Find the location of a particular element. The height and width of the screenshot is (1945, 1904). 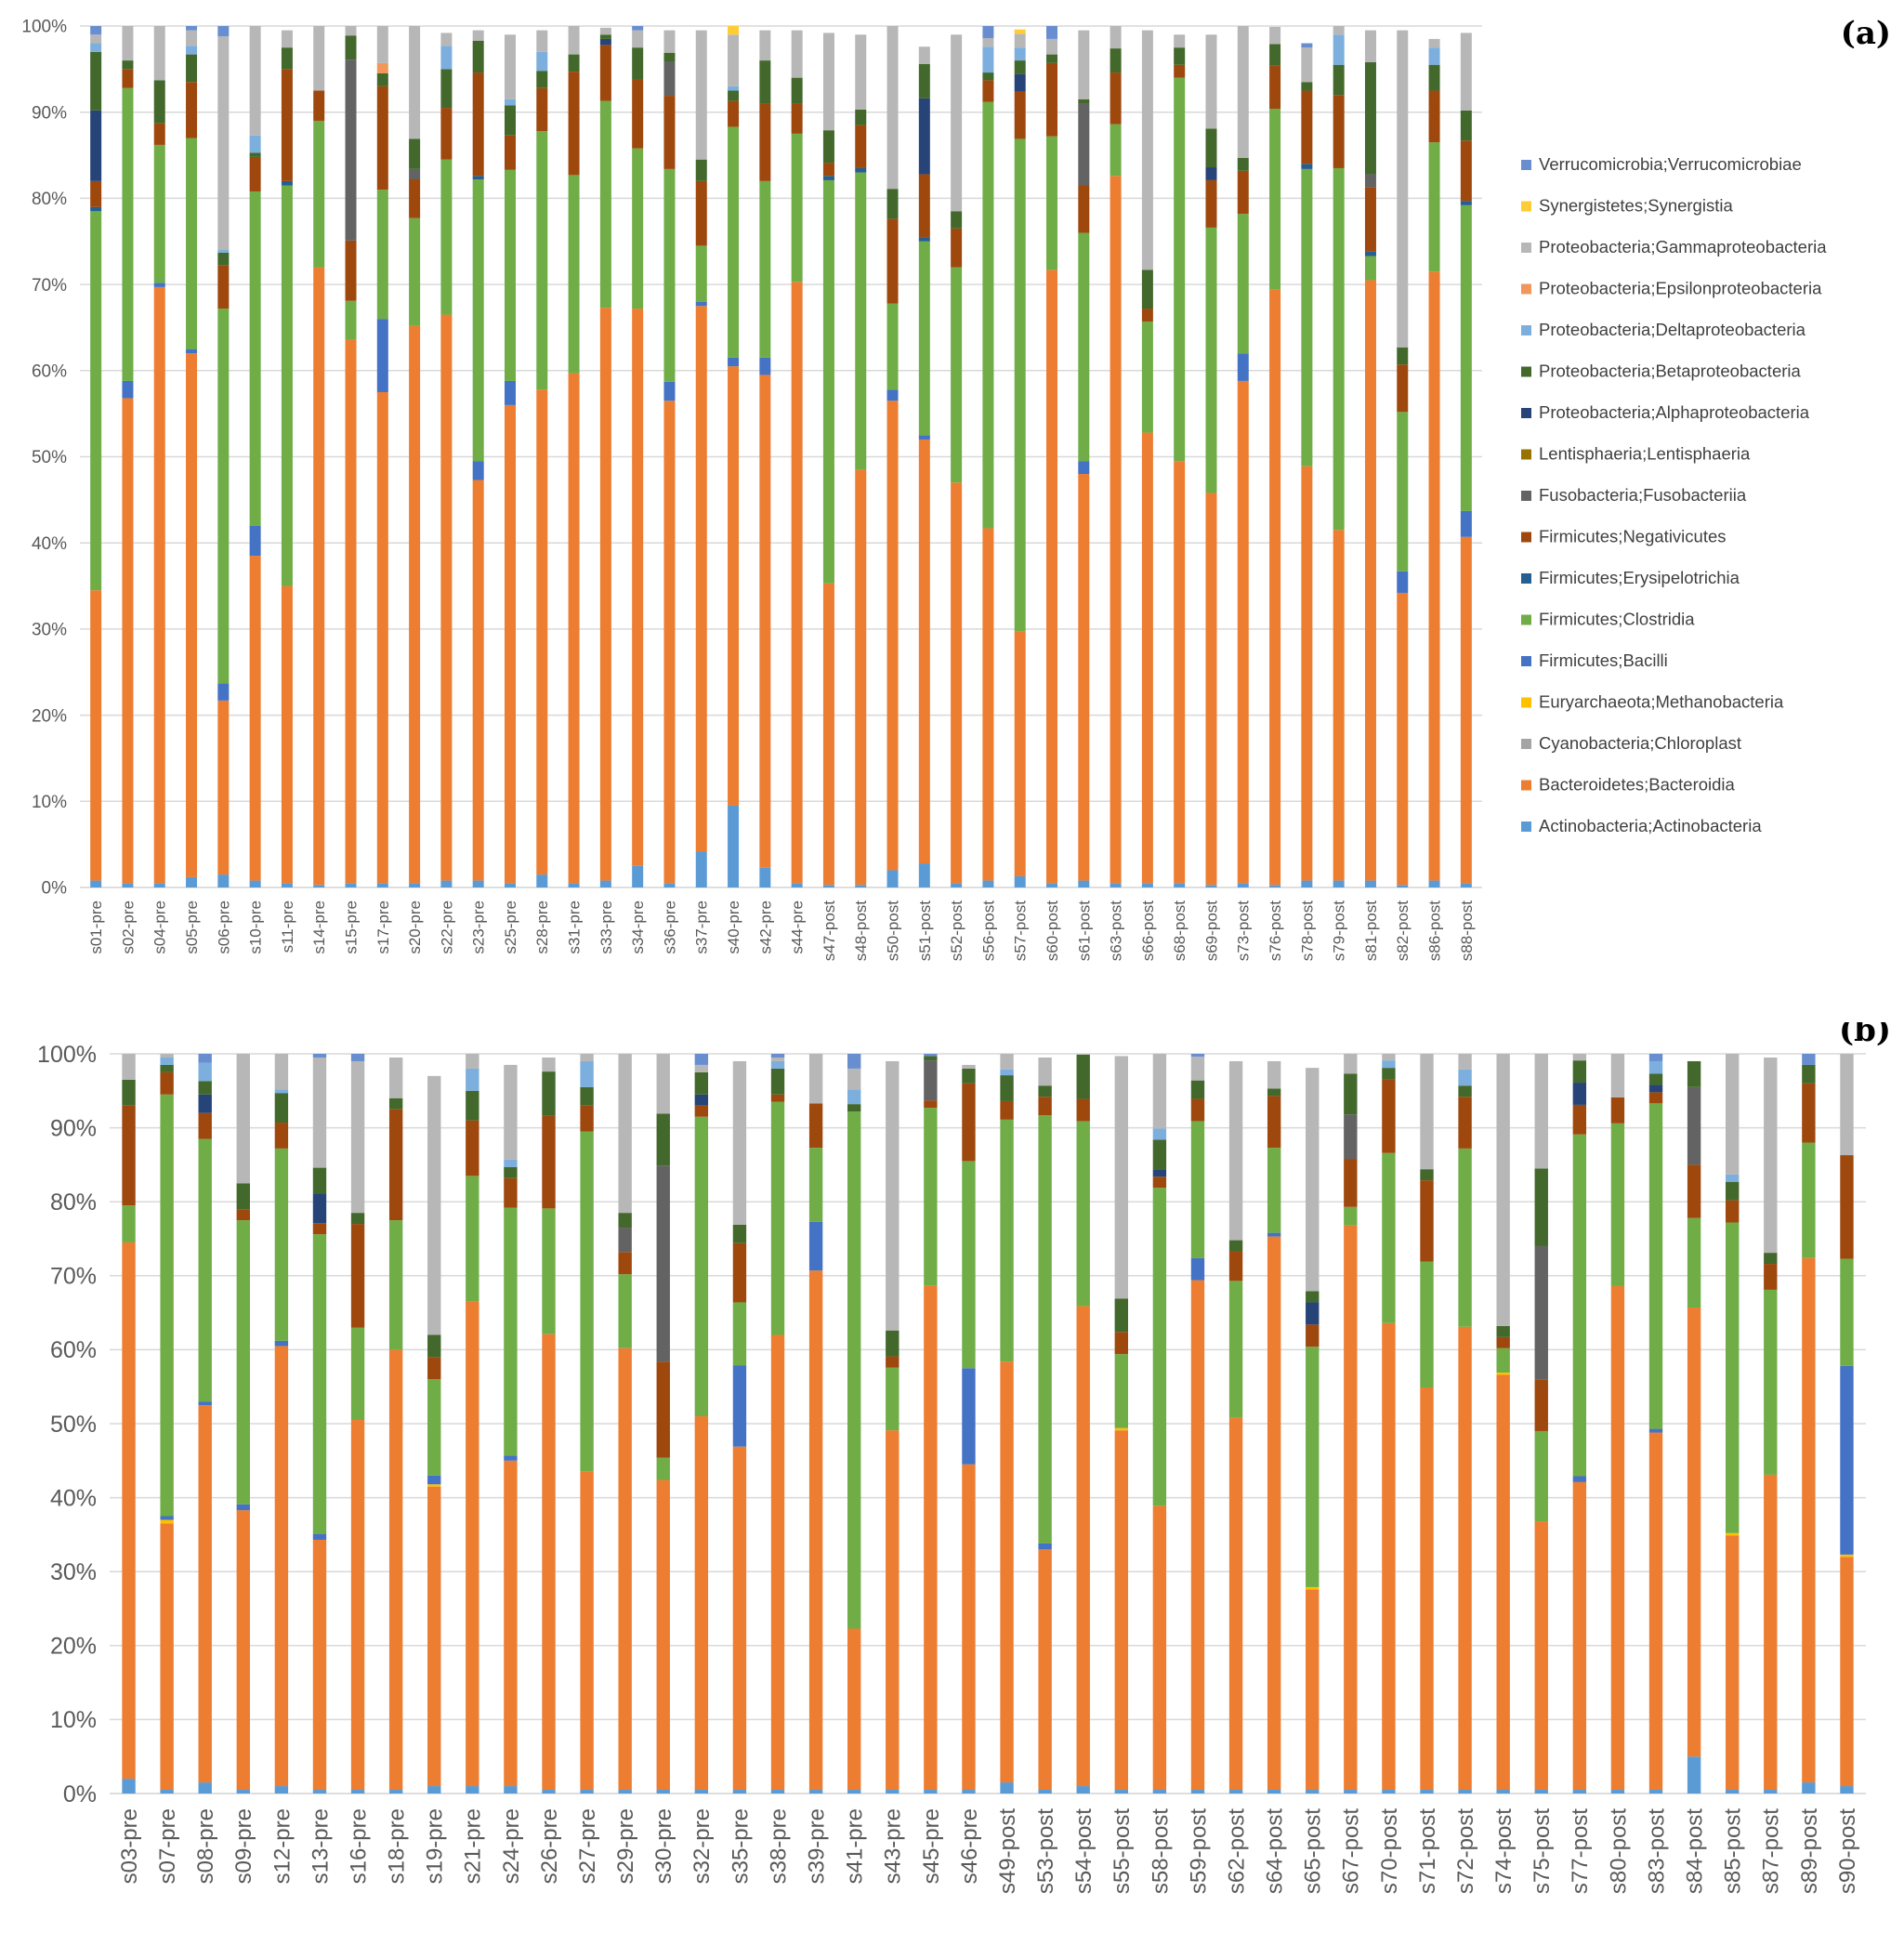

bar-segment-s37-pre-firmicutes-bacilli is located at coordinates (701, 304).